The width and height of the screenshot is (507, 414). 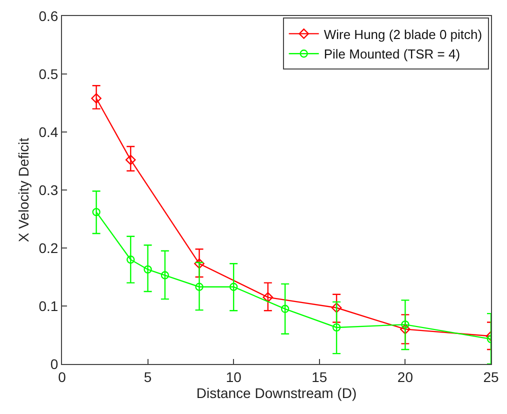 I want to click on x-tick-label: 25, so click(x=491, y=376).